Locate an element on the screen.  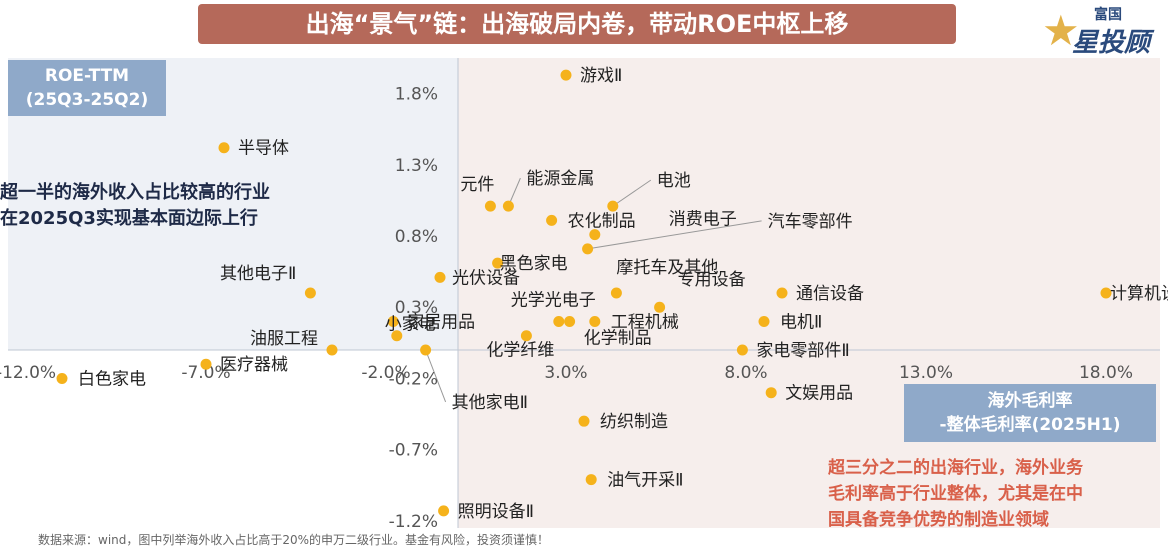
annotation-right-line3: 国具备竞争优势的制造业领域 is located at coordinates (938, 520).